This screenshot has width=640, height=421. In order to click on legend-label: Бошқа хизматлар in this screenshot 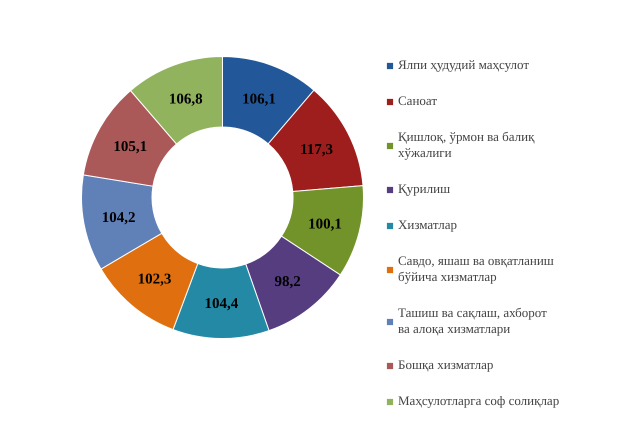, I will do `click(446, 365)`.